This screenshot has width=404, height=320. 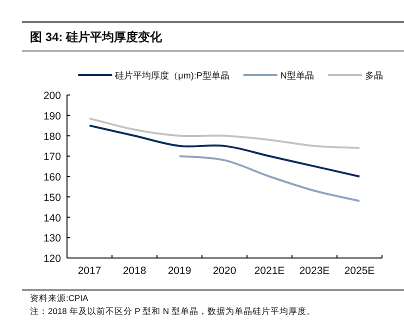 What do you see at coordinates (52, 96) in the screenshot?
I see `y-tick-label: 200` at bounding box center [52, 96].